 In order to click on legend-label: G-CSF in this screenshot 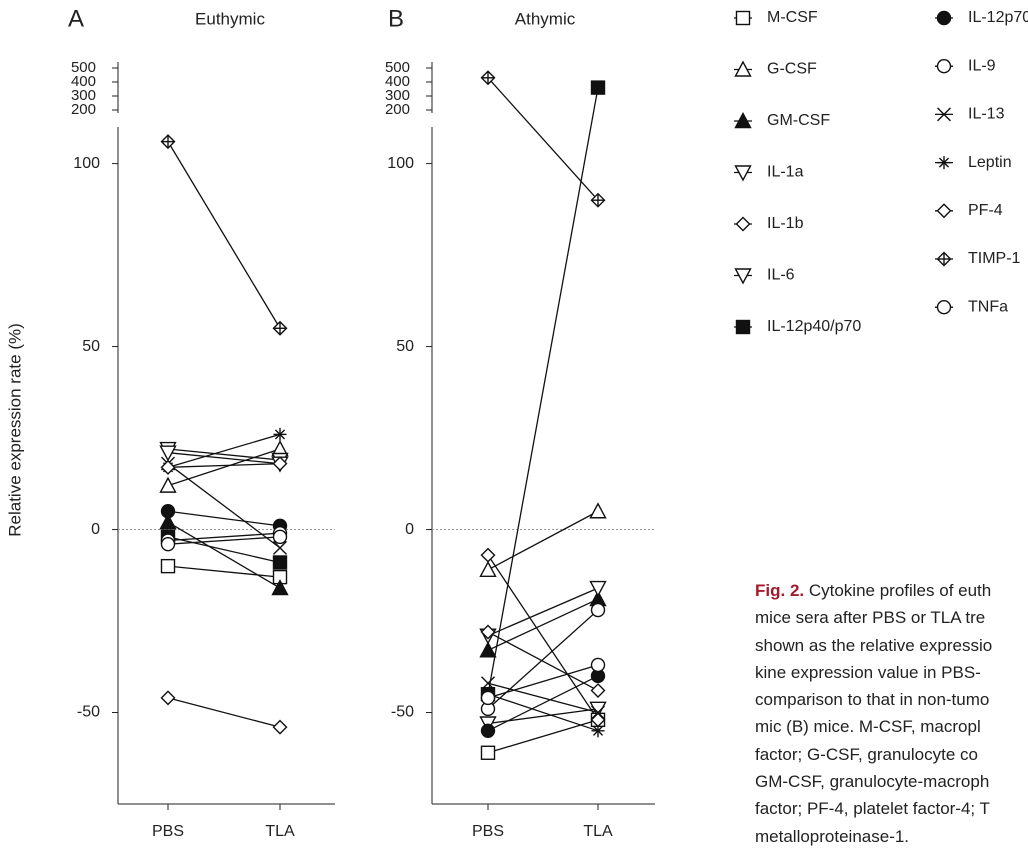, I will do `click(792, 69)`.